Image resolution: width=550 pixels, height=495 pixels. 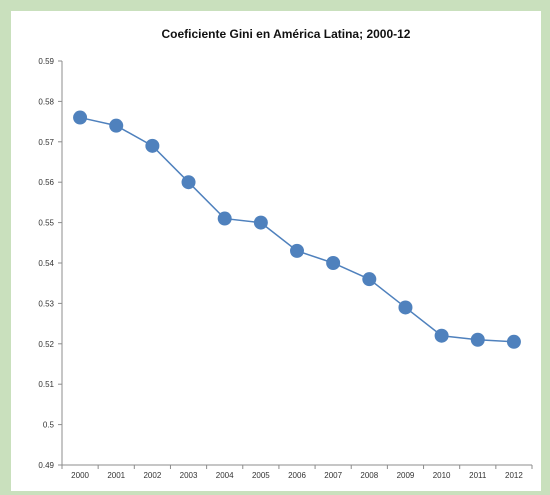 I want to click on x-tick-label: 2008, so click(x=369, y=475).